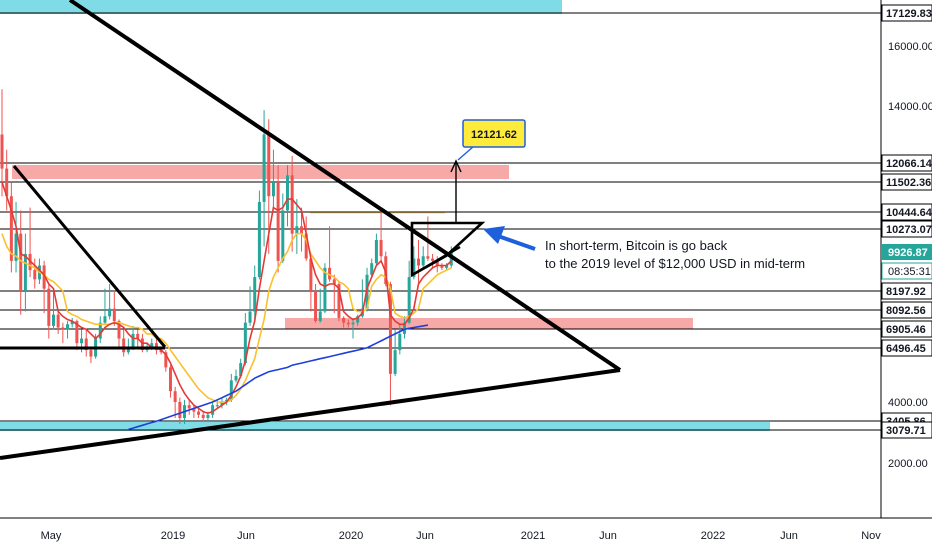 Image resolution: width=932 pixels, height=550 pixels. Describe the element at coordinates (909, 164) in the screenshot. I see `price-label-1: 12066.14` at that location.